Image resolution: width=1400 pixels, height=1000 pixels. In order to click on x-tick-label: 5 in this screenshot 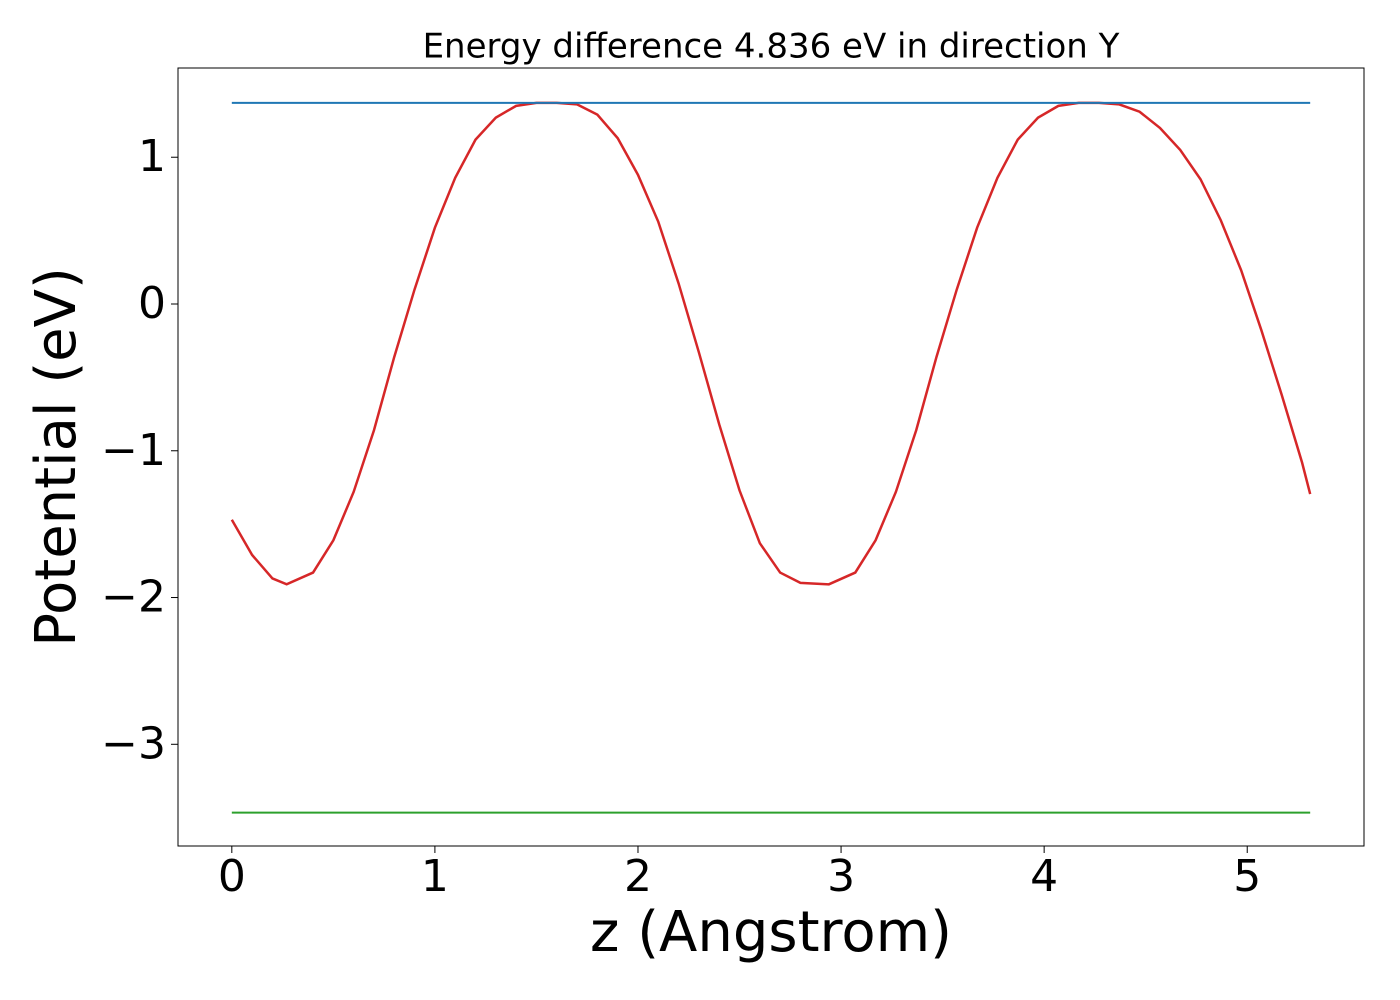, I will do `click(1247, 876)`.